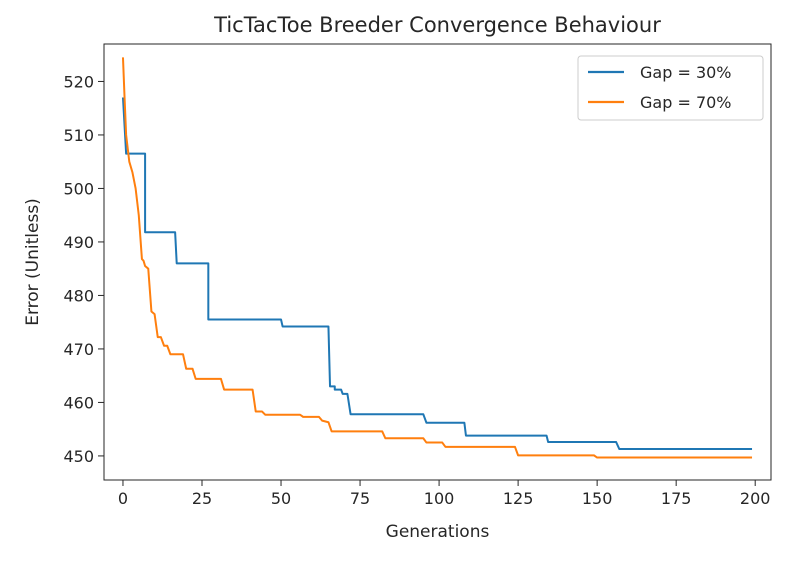 This screenshot has width=804, height=568. Describe the element at coordinates (438, 532) in the screenshot. I see `x-axis-label: Generations` at that location.